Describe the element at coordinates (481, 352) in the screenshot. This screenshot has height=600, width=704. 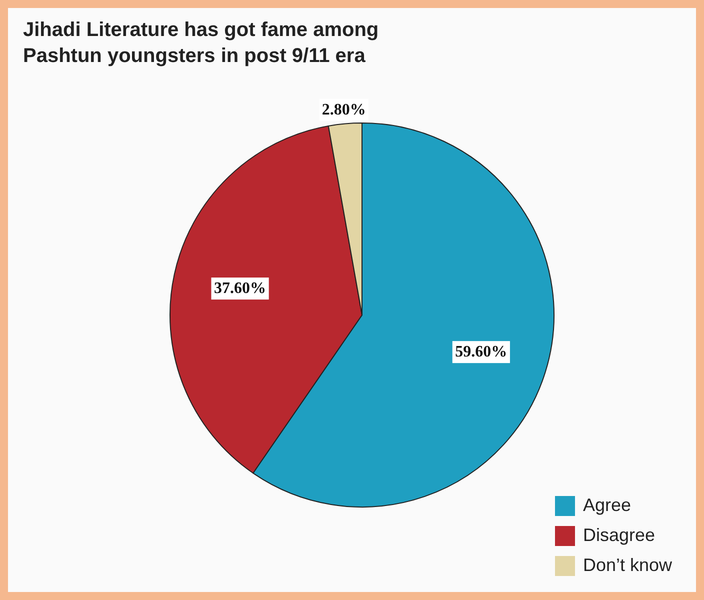
I see `data-label: 59.60%` at that location.